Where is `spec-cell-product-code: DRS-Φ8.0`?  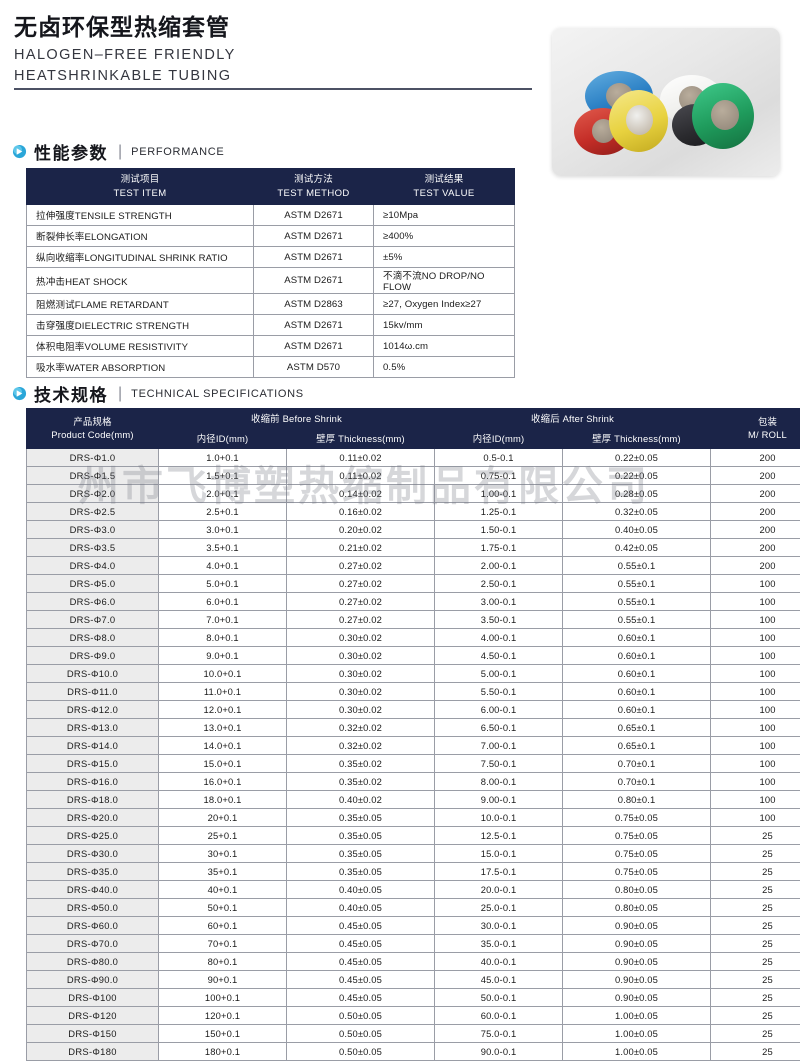
spec-cell-product-code: DRS-Φ8.0 is located at coordinates (93, 638).